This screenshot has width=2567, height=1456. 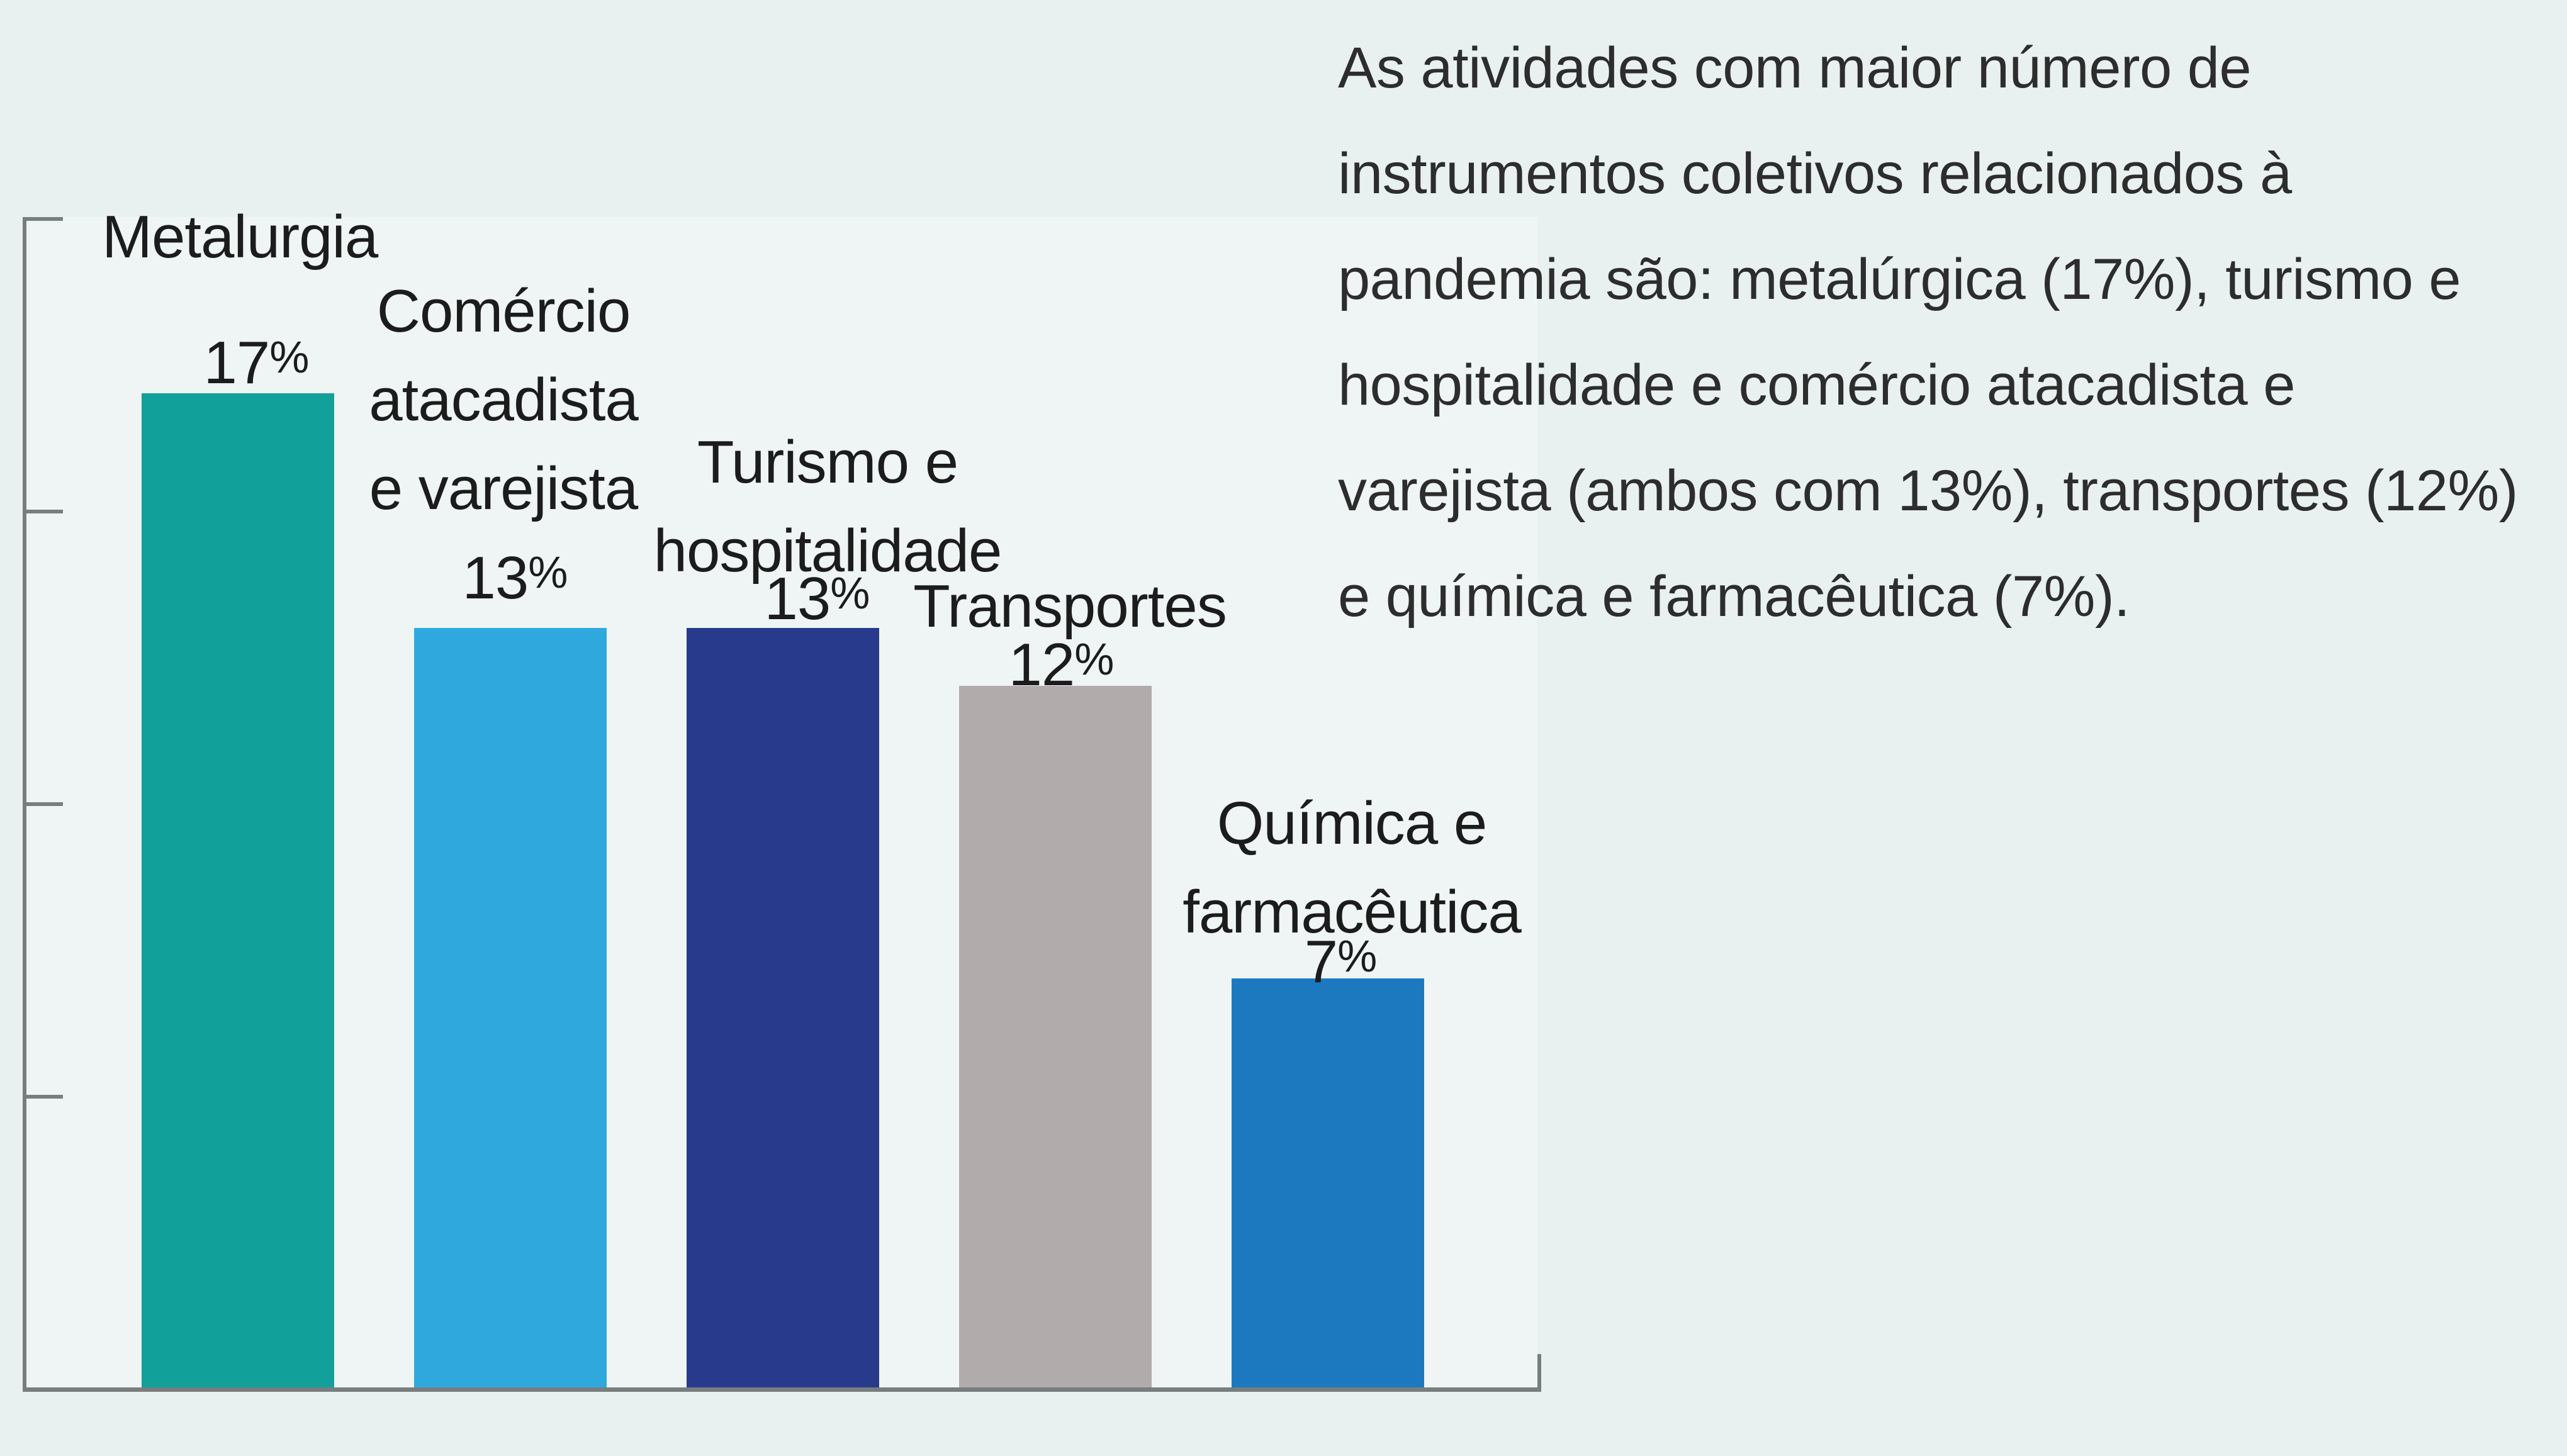 I want to click on bar-value-metalurgia: 17%, so click(x=256, y=360).